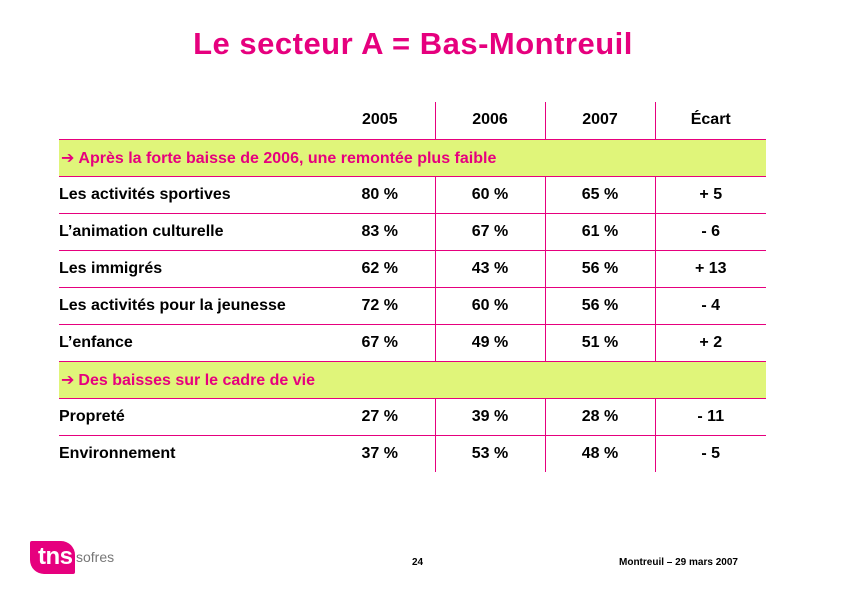 The height and width of the screenshot is (595, 842). What do you see at coordinates (600, 120) in the screenshot?
I see `header-2007: 2007` at bounding box center [600, 120].